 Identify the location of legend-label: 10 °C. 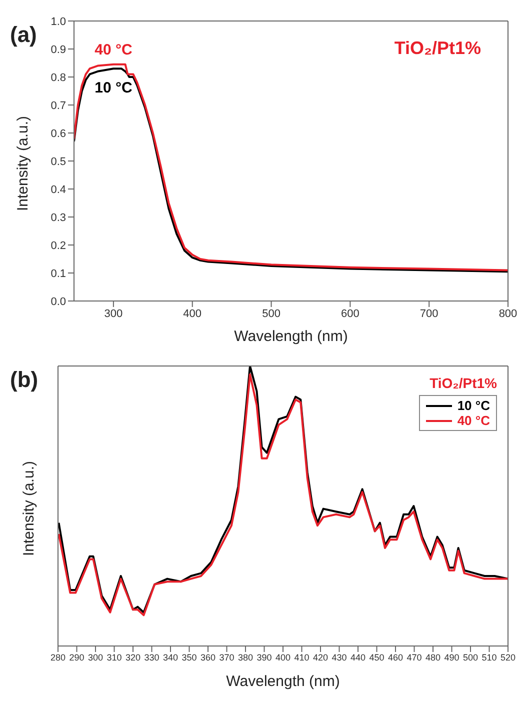
(473, 405).